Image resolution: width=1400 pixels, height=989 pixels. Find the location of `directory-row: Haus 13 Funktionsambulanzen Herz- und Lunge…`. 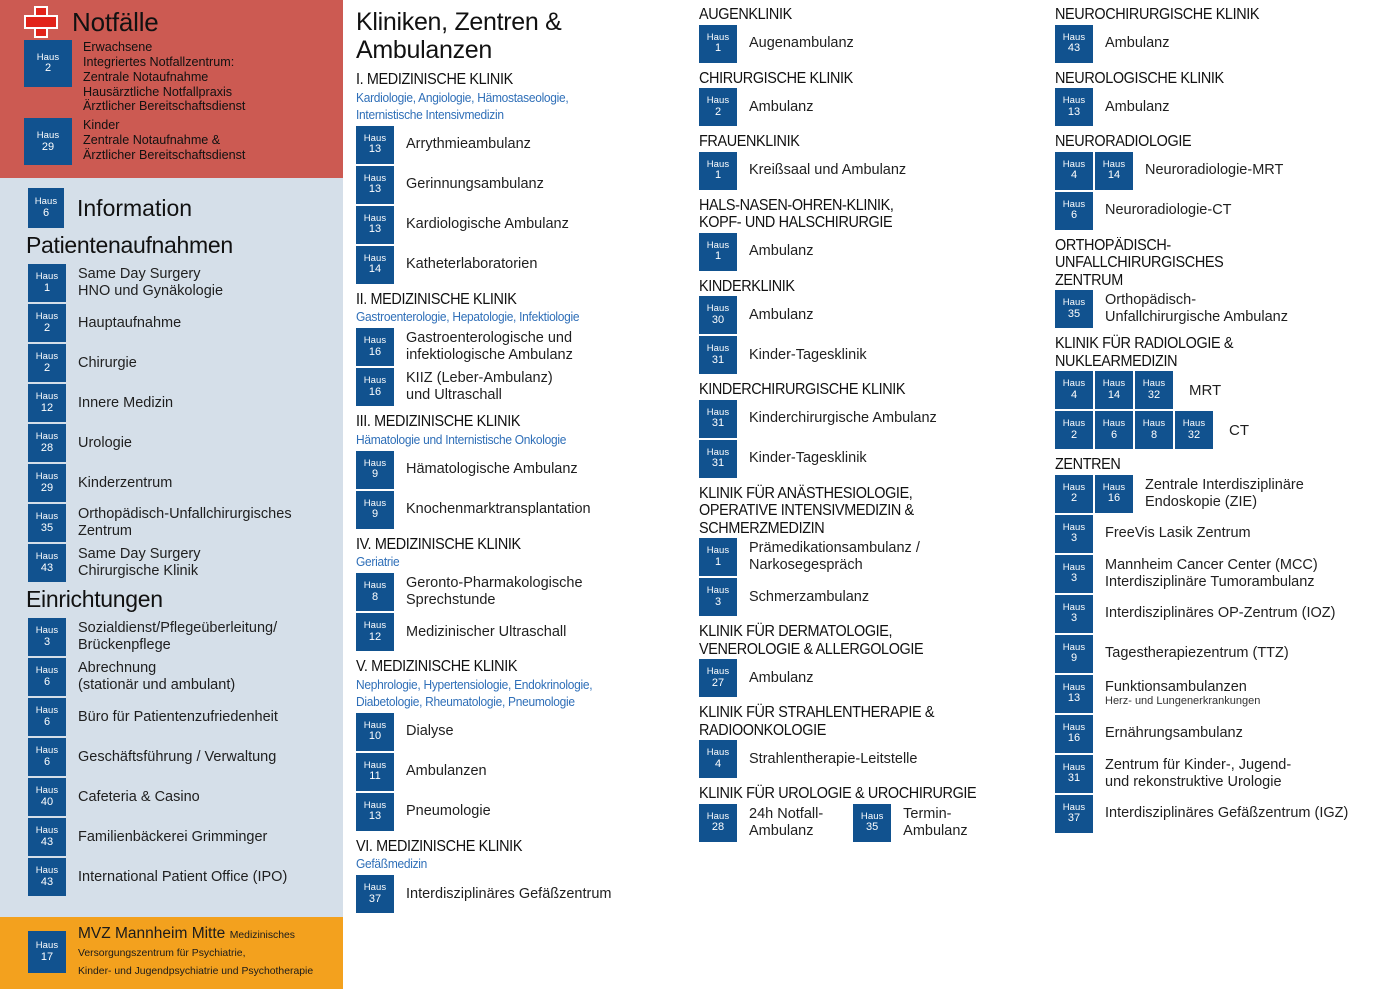

directory-row: Haus 13 Funktionsambulanzen Herz- und Lunge… is located at coordinates (1227, 693).